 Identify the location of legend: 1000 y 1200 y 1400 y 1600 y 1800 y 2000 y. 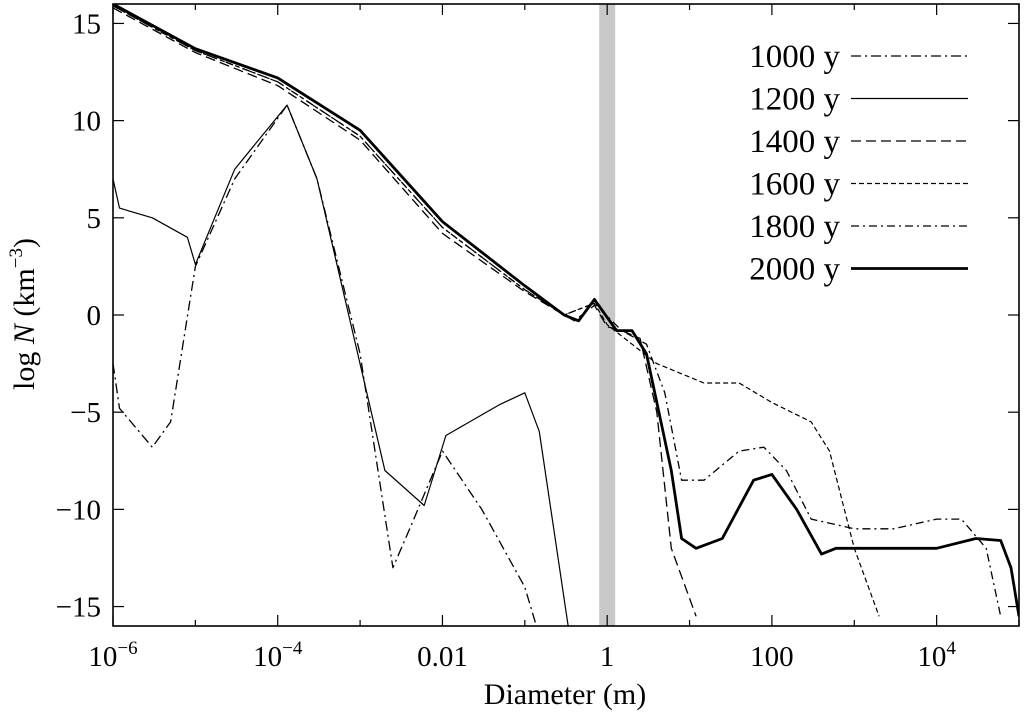
(858, 163).